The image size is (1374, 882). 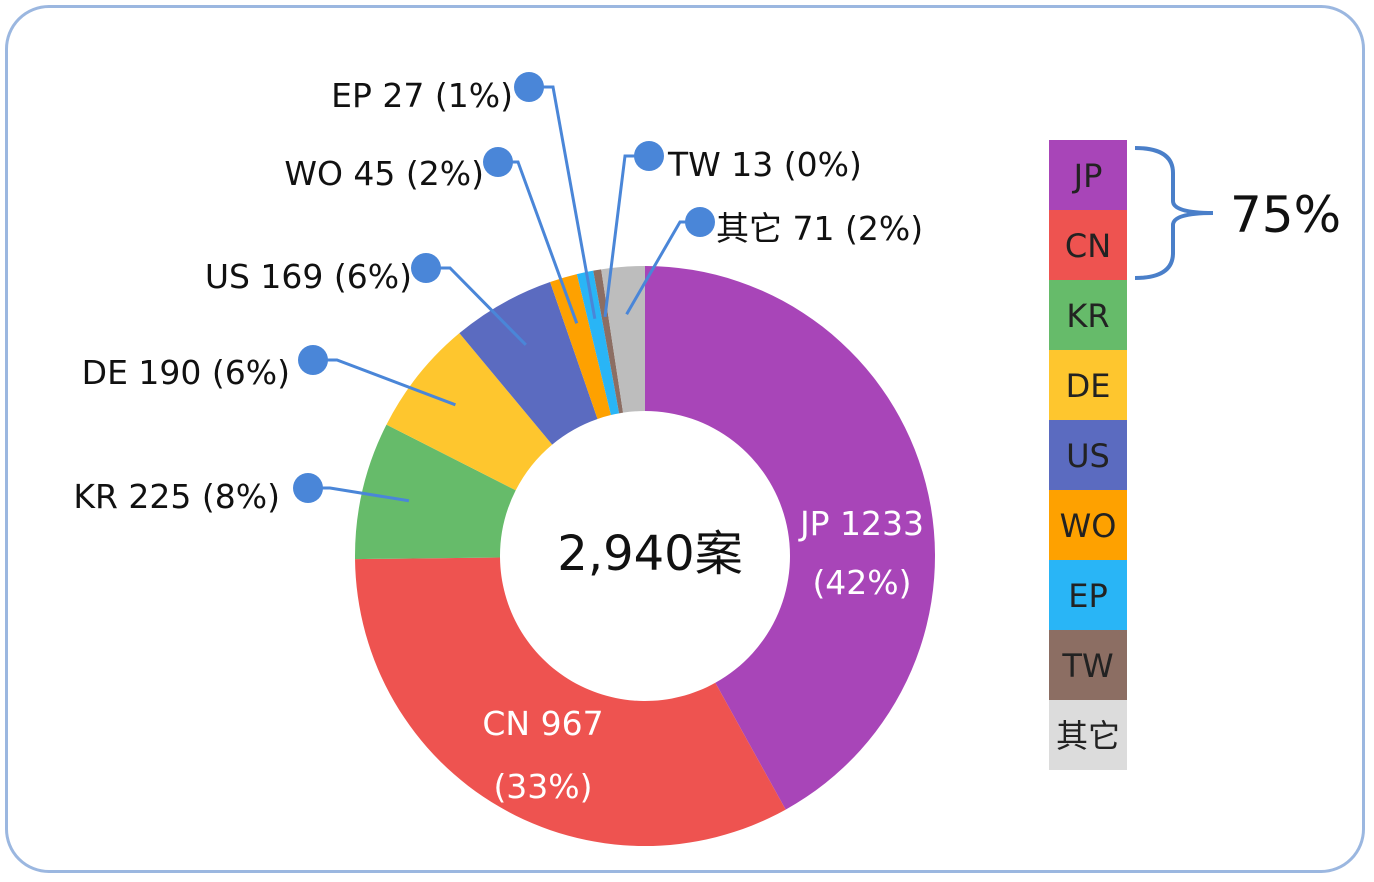 What do you see at coordinates (308, 488) in the screenshot?
I see `callout-dot-kr` at bounding box center [308, 488].